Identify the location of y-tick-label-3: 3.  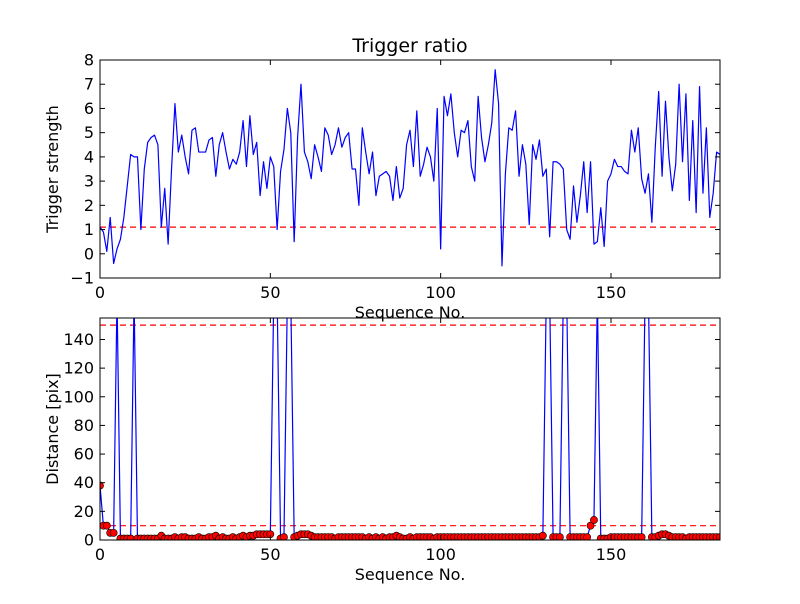
(89, 181).